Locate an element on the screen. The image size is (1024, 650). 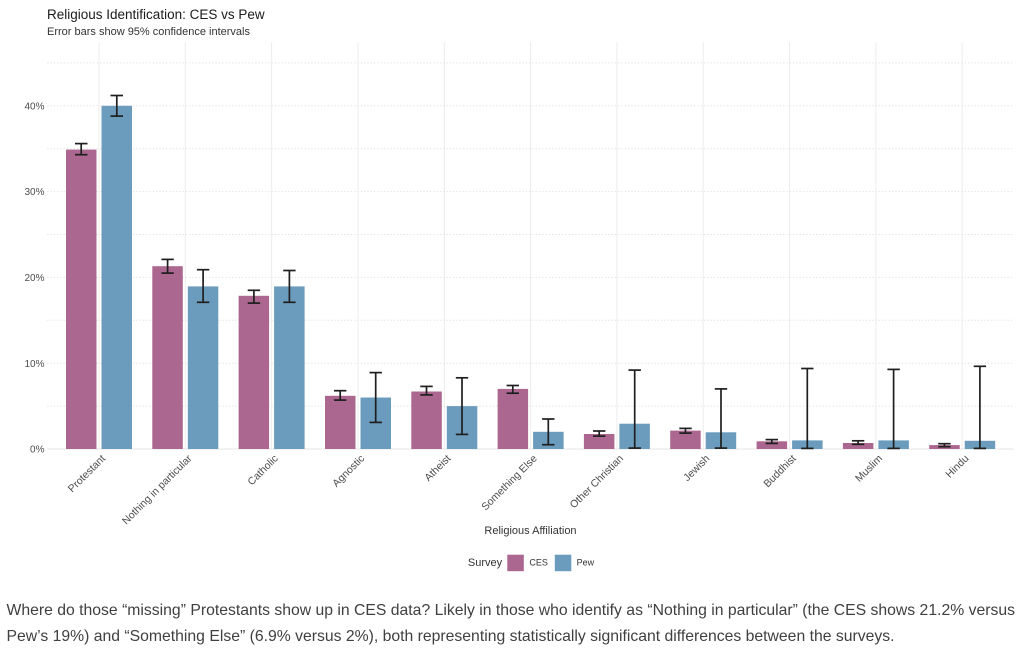
svg-text: Pew is located at coordinates (586, 563).